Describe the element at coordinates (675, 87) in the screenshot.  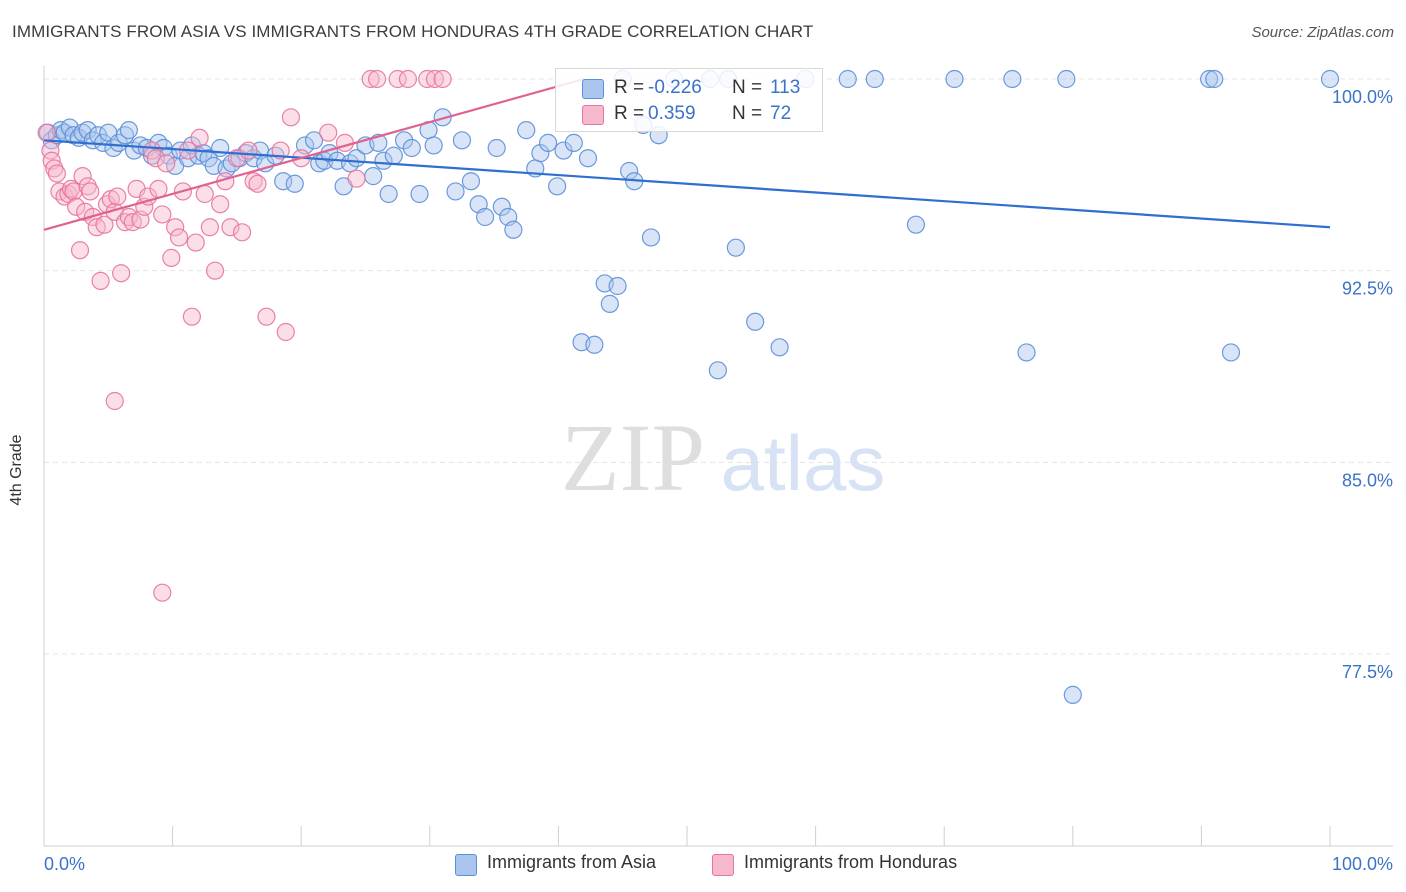
I see `legend-r-value-asia: -0.226` at that location.